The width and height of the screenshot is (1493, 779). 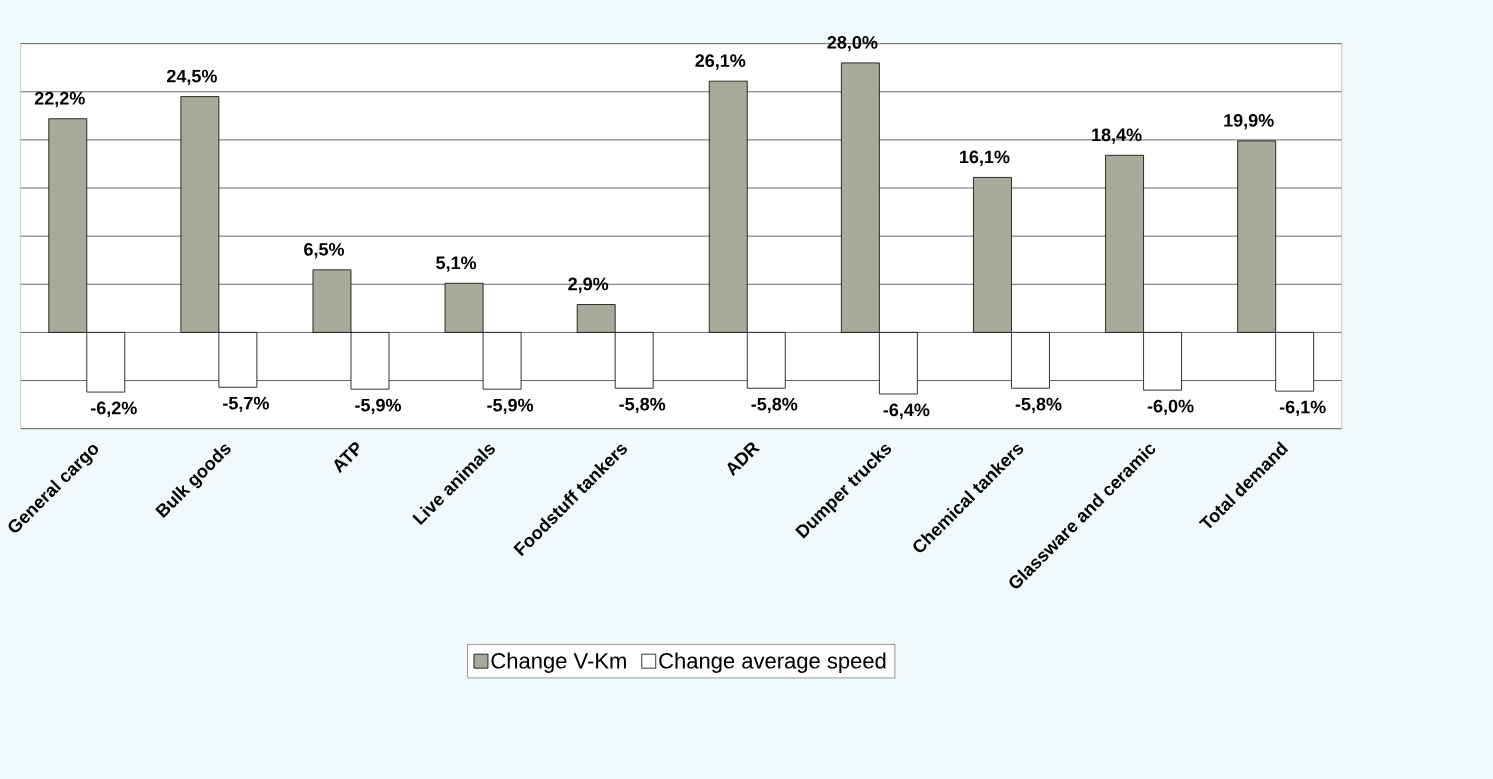 I want to click on data-label: 6,5%, so click(x=324, y=250).